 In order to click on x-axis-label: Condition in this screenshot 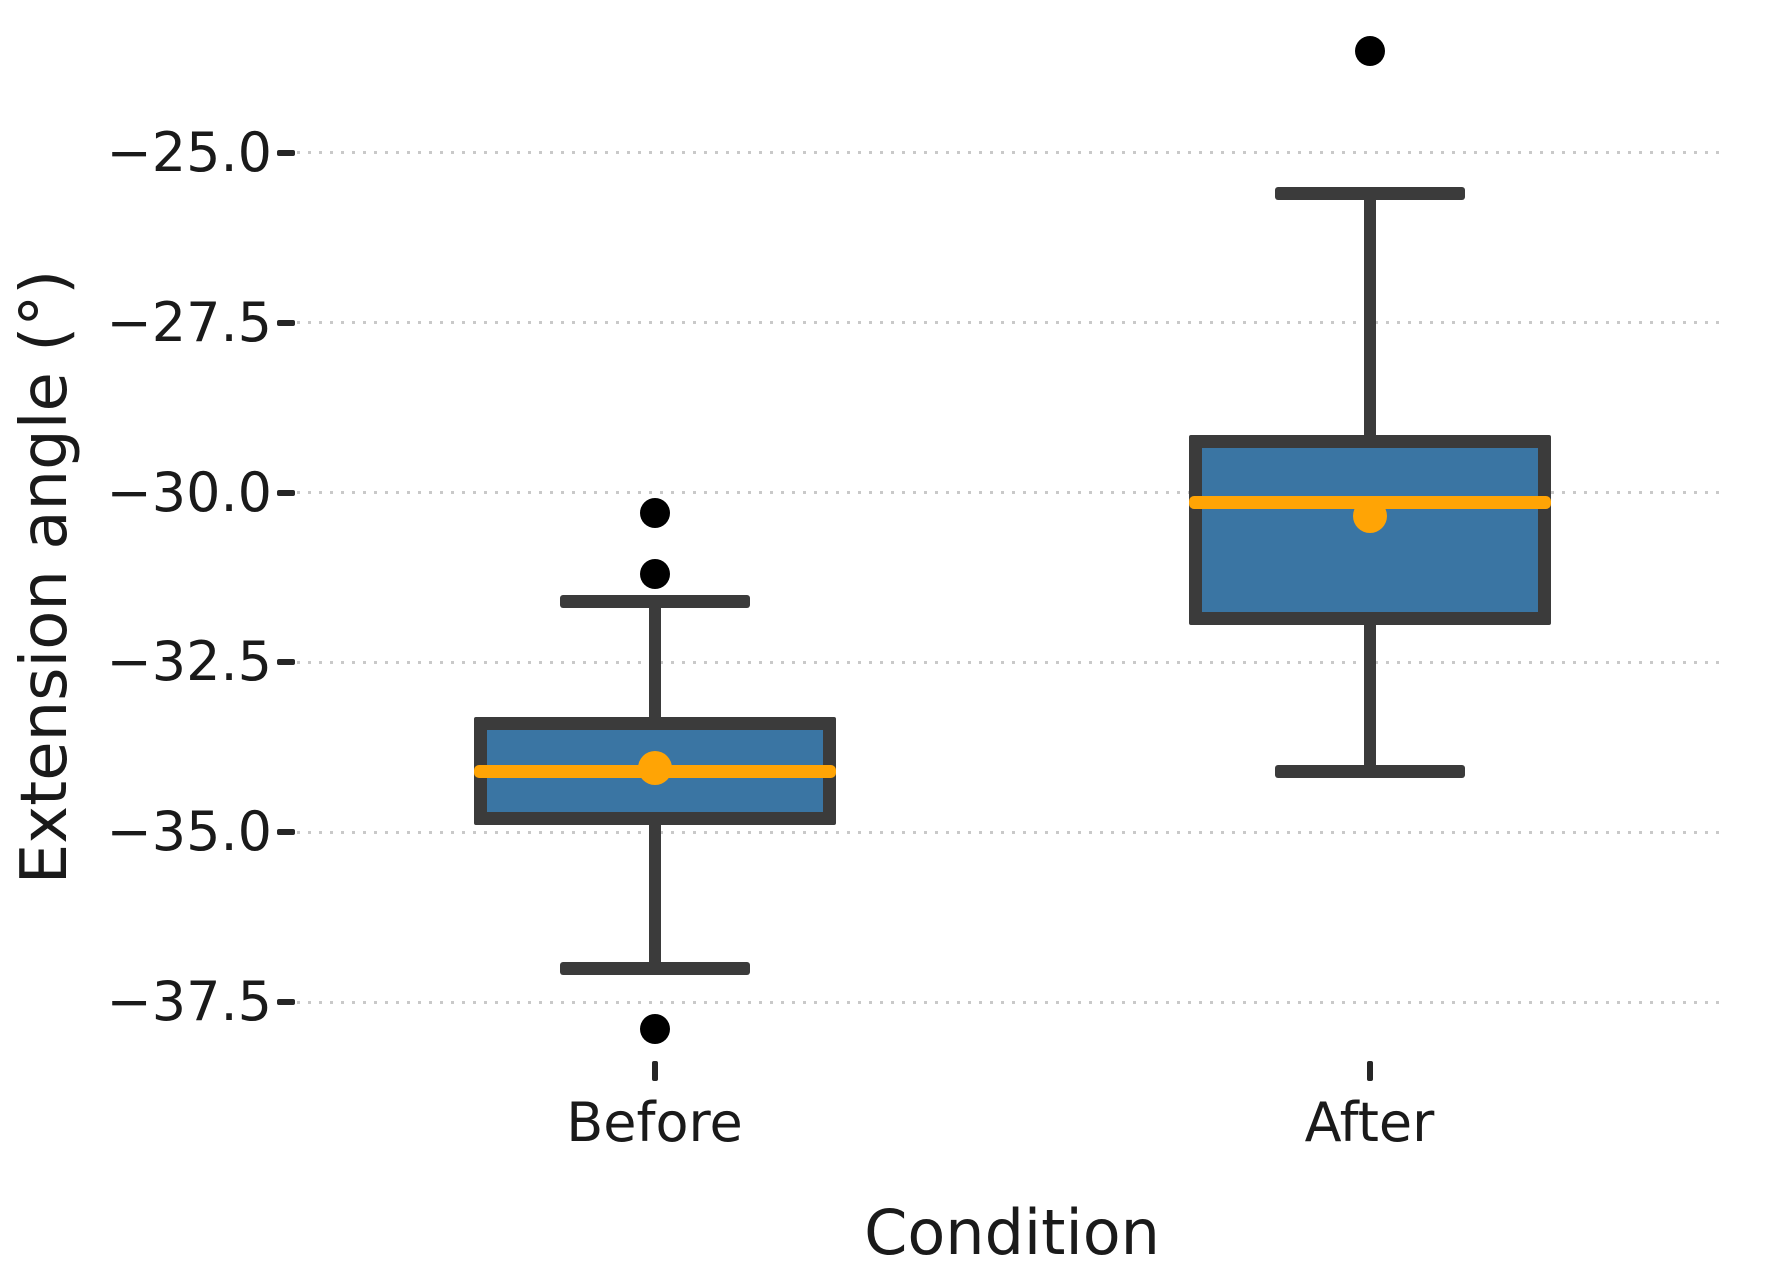, I will do `click(1012, 1230)`.